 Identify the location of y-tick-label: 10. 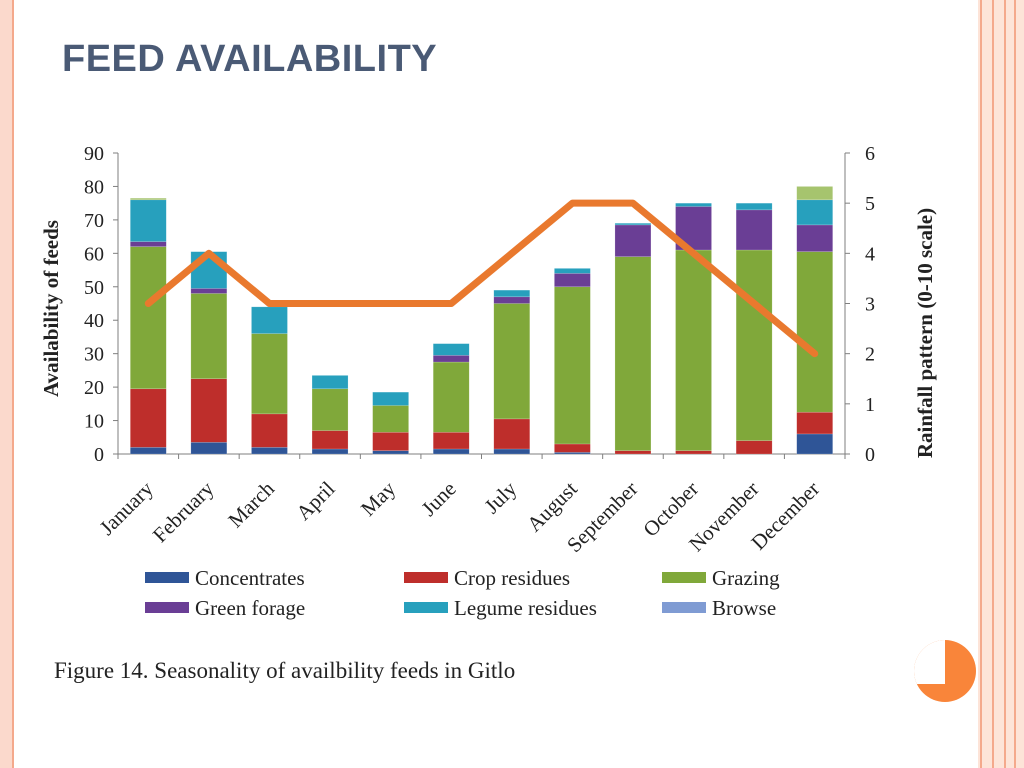
(94, 422).